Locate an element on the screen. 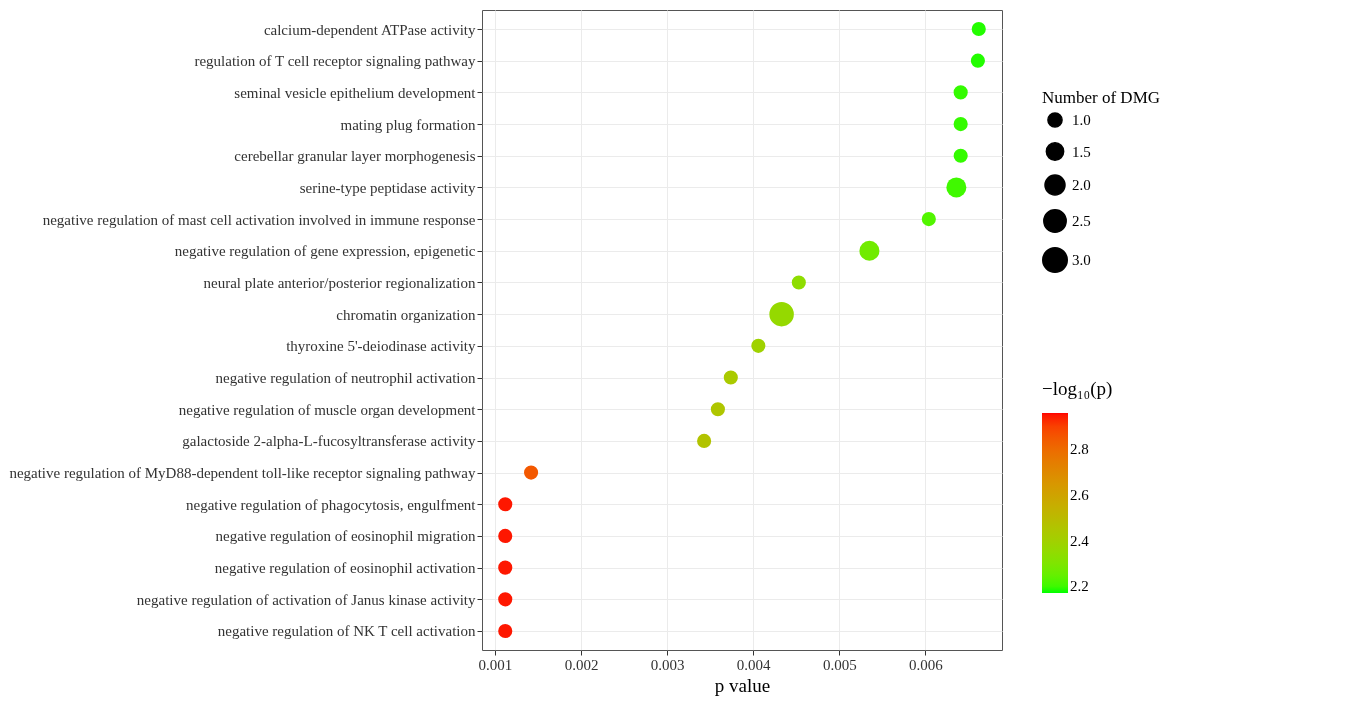  y-tick-label: negative regulation of activation of Janus kinase activity is located at coordinates (306, 599).